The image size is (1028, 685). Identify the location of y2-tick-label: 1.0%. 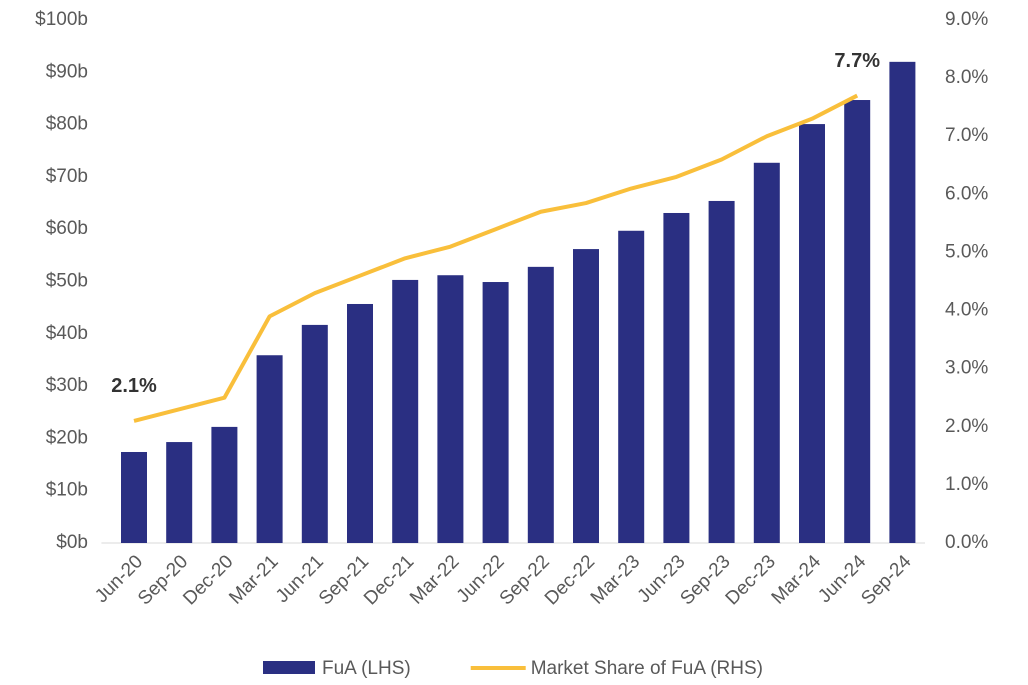
(966, 484).